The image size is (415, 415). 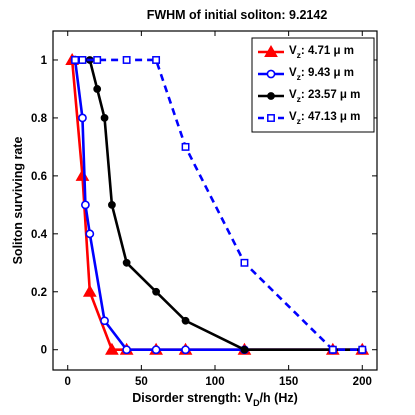 I want to click on legend-entry-label: Vz: 47.13 μ m, so click(x=324, y=118).